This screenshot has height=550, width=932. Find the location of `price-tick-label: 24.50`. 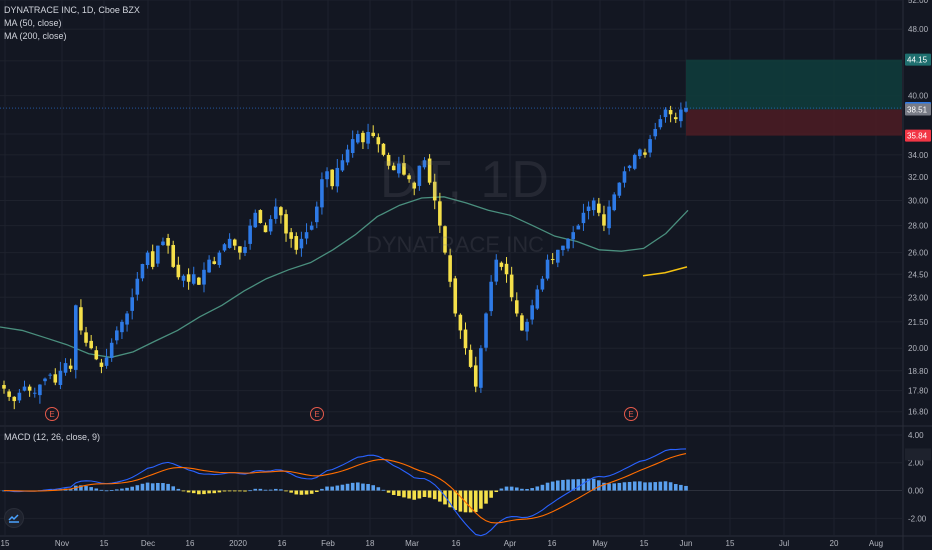

price-tick-label: 24.50 is located at coordinates (918, 274).